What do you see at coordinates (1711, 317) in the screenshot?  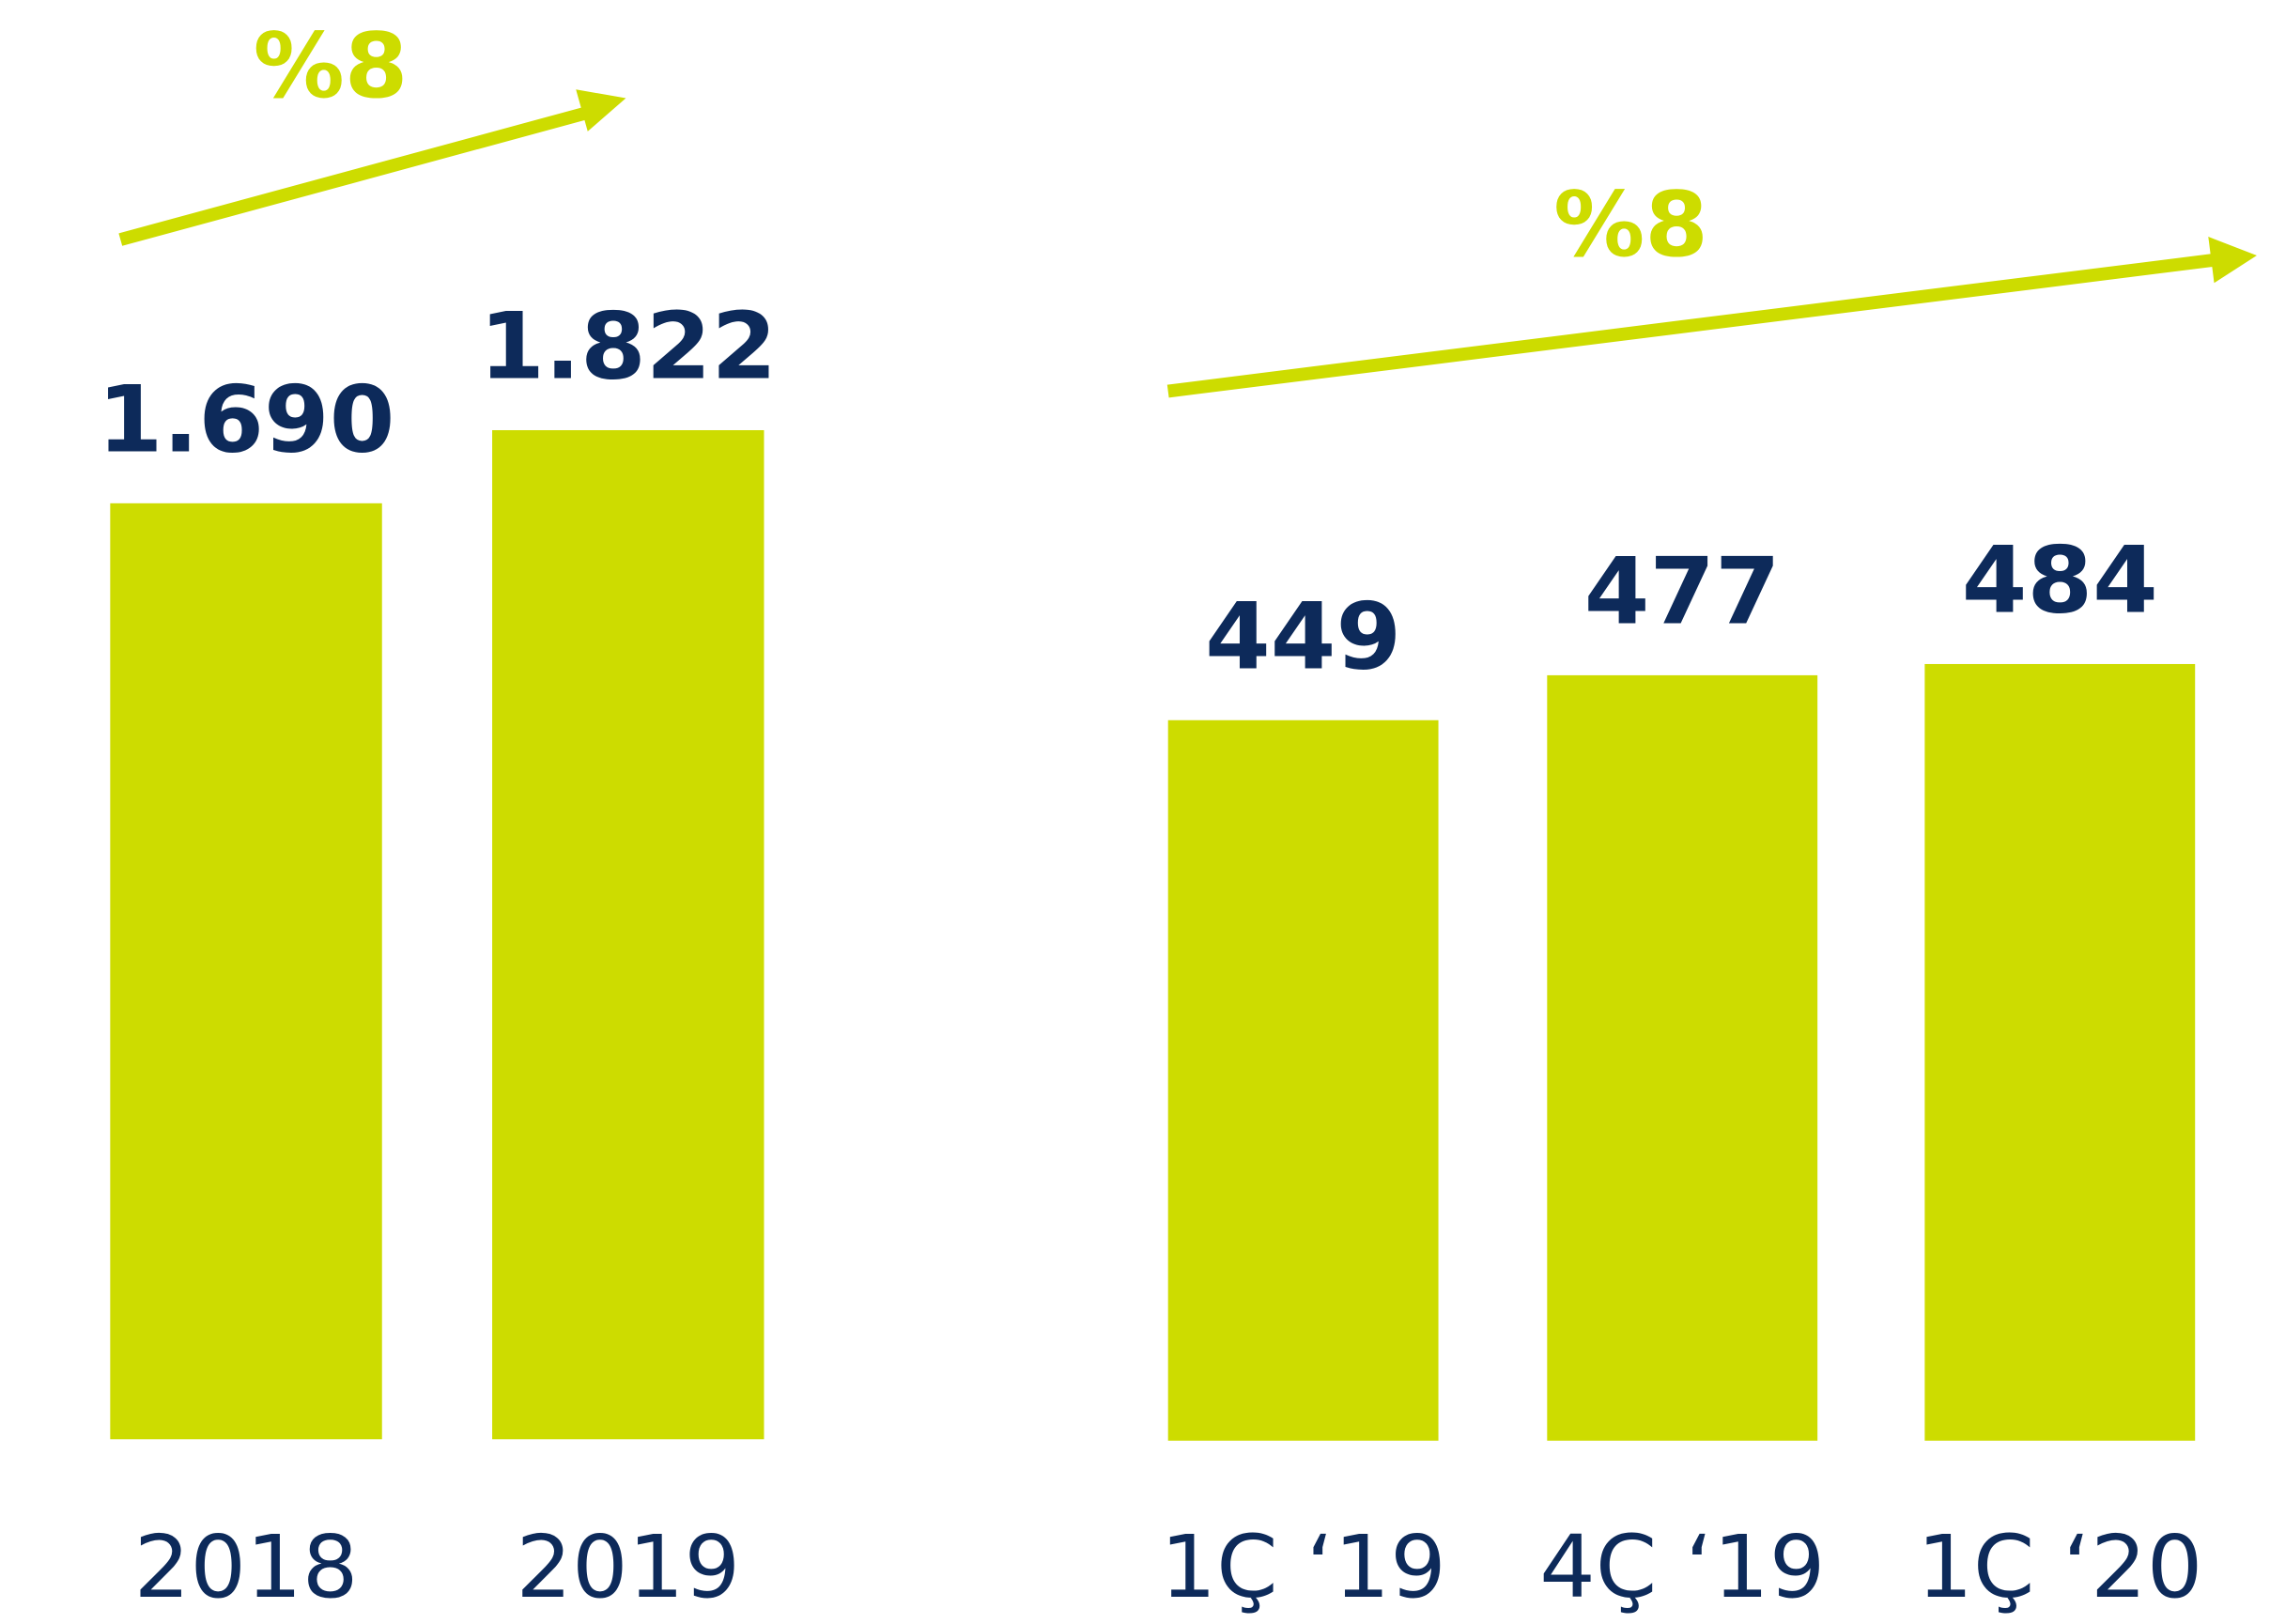 I see `arrow-right` at bounding box center [1711, 317].